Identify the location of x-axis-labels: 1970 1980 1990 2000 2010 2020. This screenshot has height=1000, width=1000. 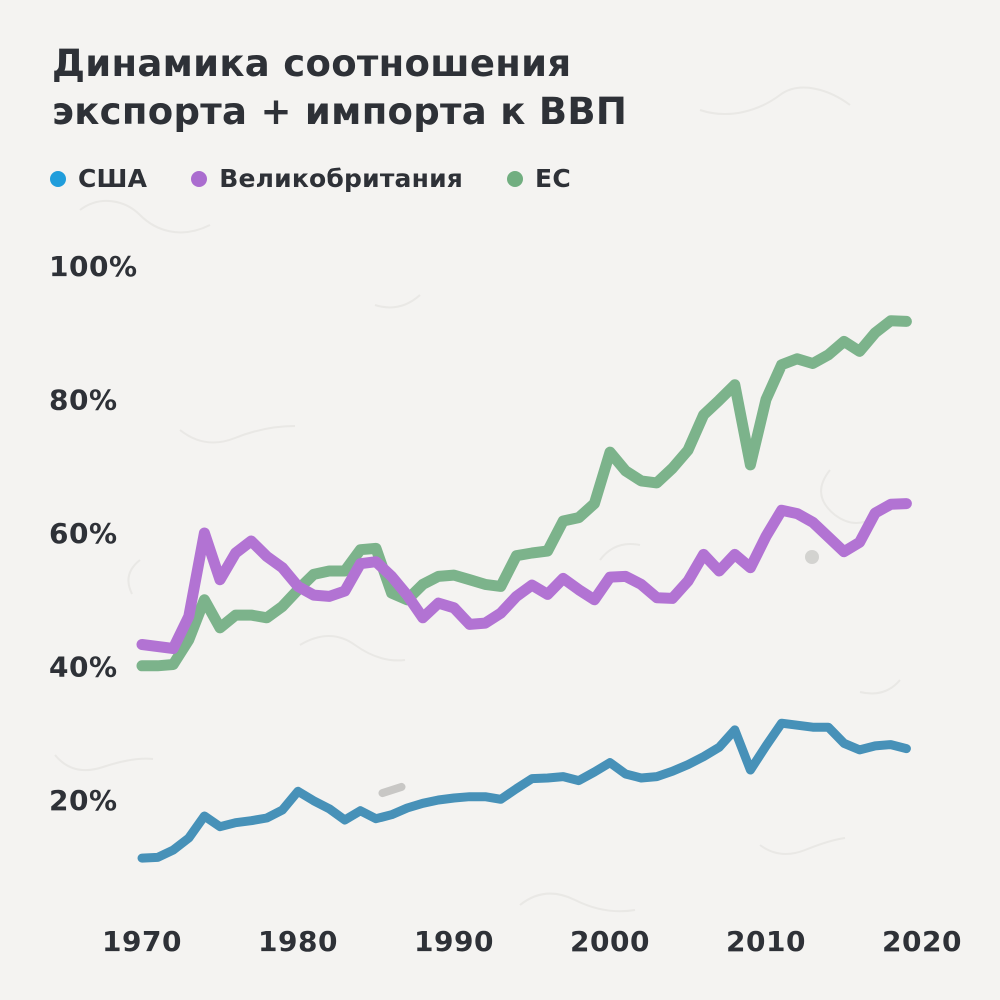
(532, 941).